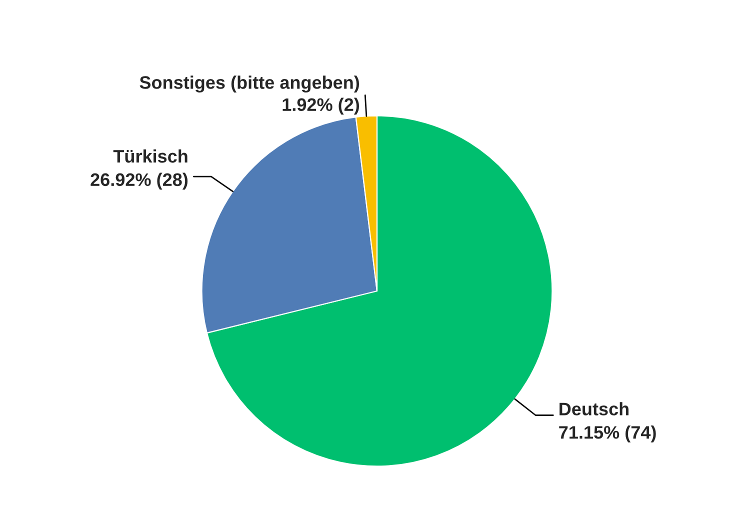 The width and height of the screenshot is (736, 512). What do you see at coordinates (250, 84) in the screenshot?
I see `slice-label: Sonstiges (bitte angeben)` at bounding box center [250, 84].